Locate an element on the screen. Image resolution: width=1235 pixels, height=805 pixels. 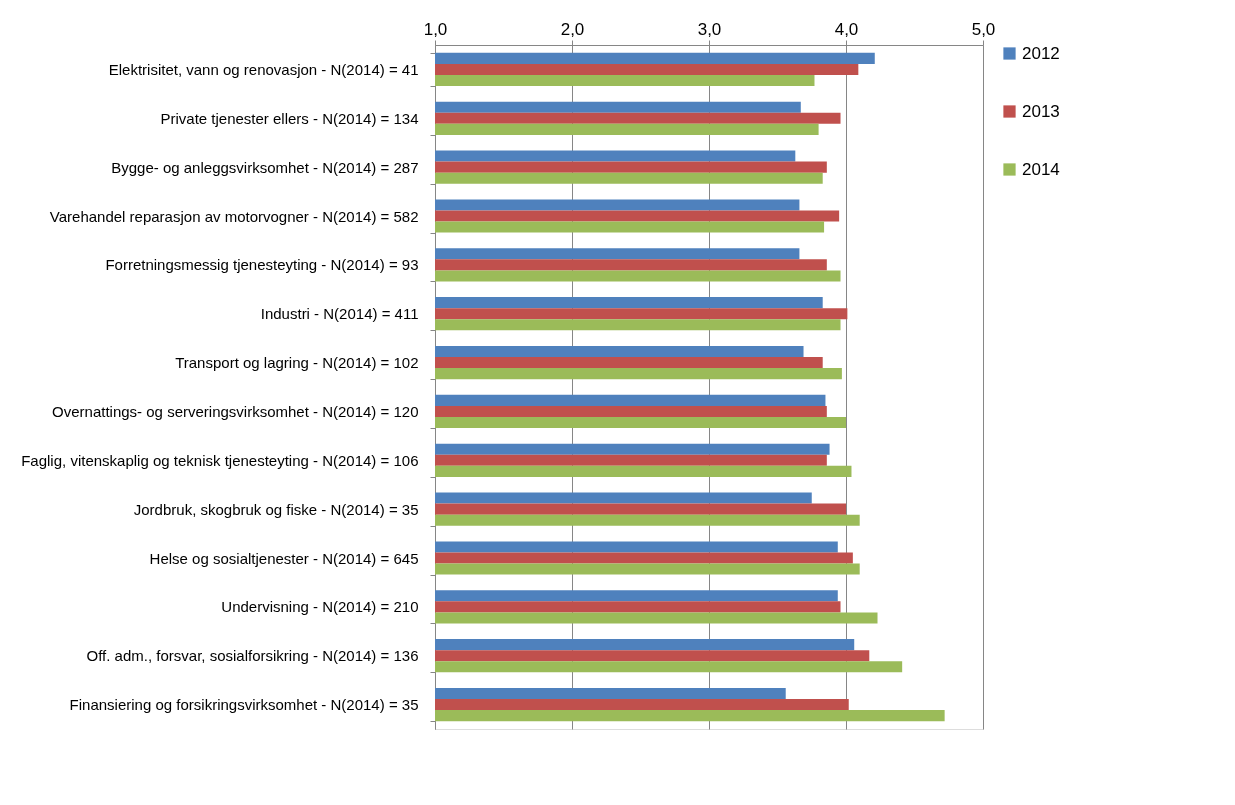
x-tick-label: 2,0 is located at coordinates (572, 29).